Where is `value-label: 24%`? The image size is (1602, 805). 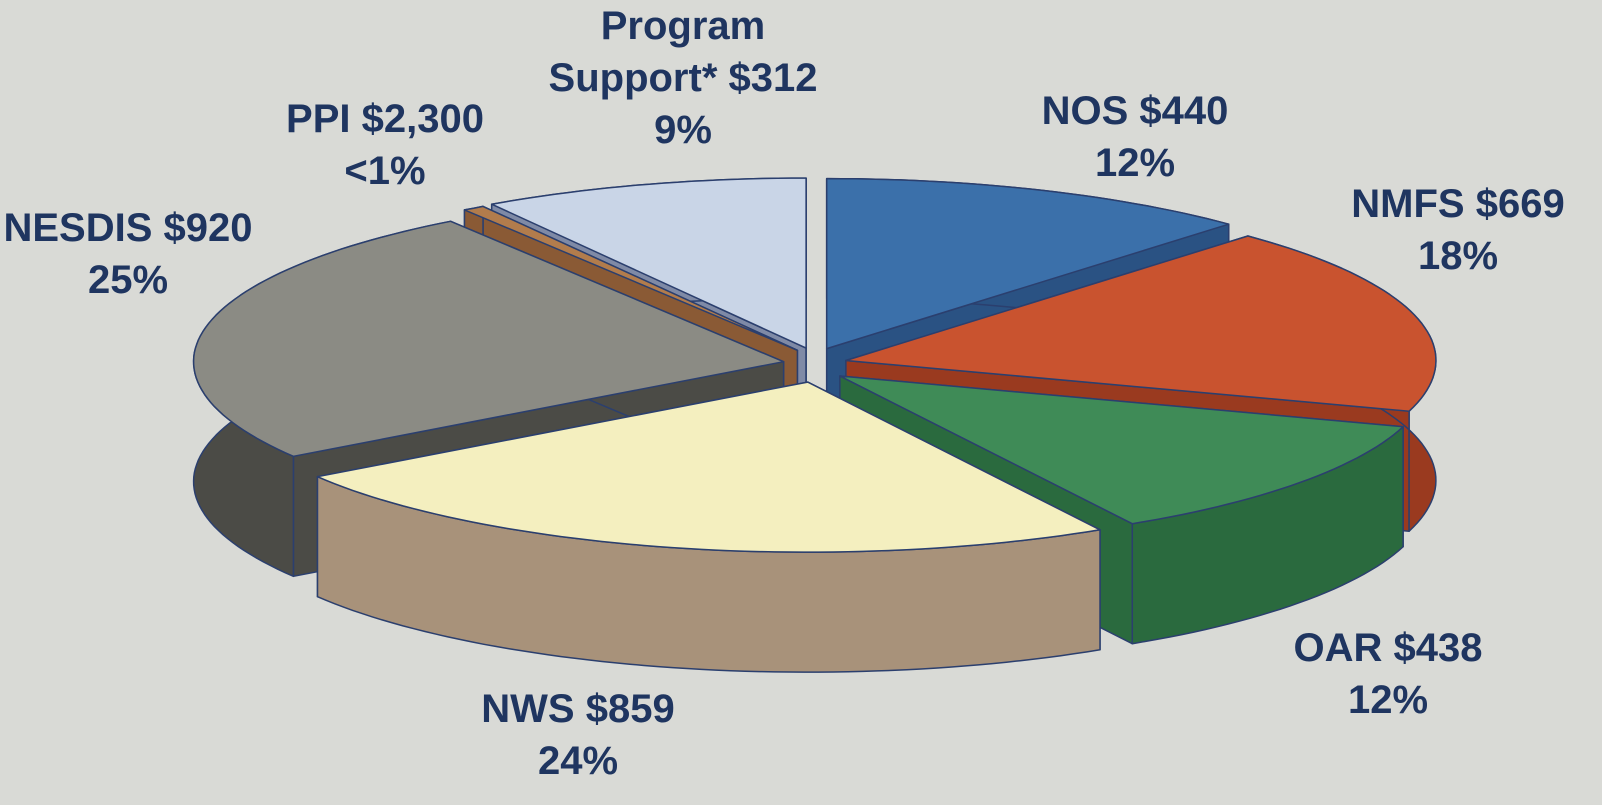 value-label: 24% is located at coordinates (578, 761).